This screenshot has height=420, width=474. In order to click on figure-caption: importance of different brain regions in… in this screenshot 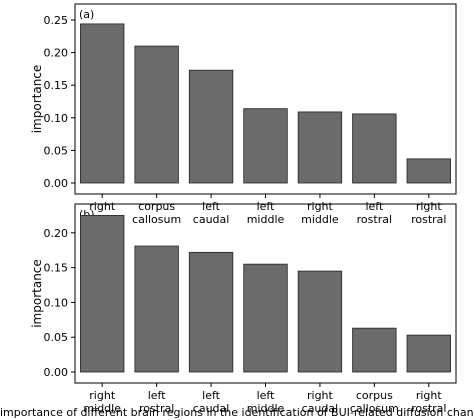, I will do `click(237, 412)`.